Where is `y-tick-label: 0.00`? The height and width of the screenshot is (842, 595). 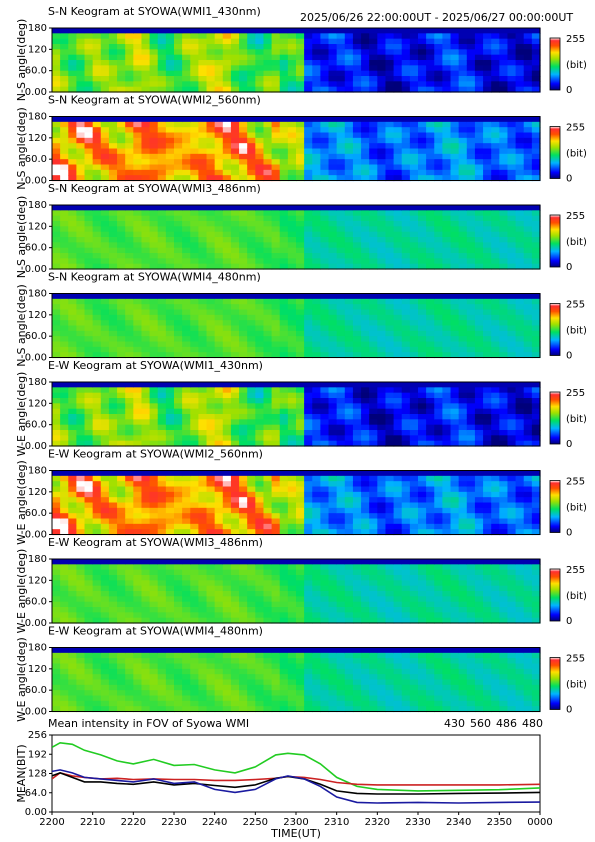 y-tick-label: 0.00 is located at coordinates (36, 358).